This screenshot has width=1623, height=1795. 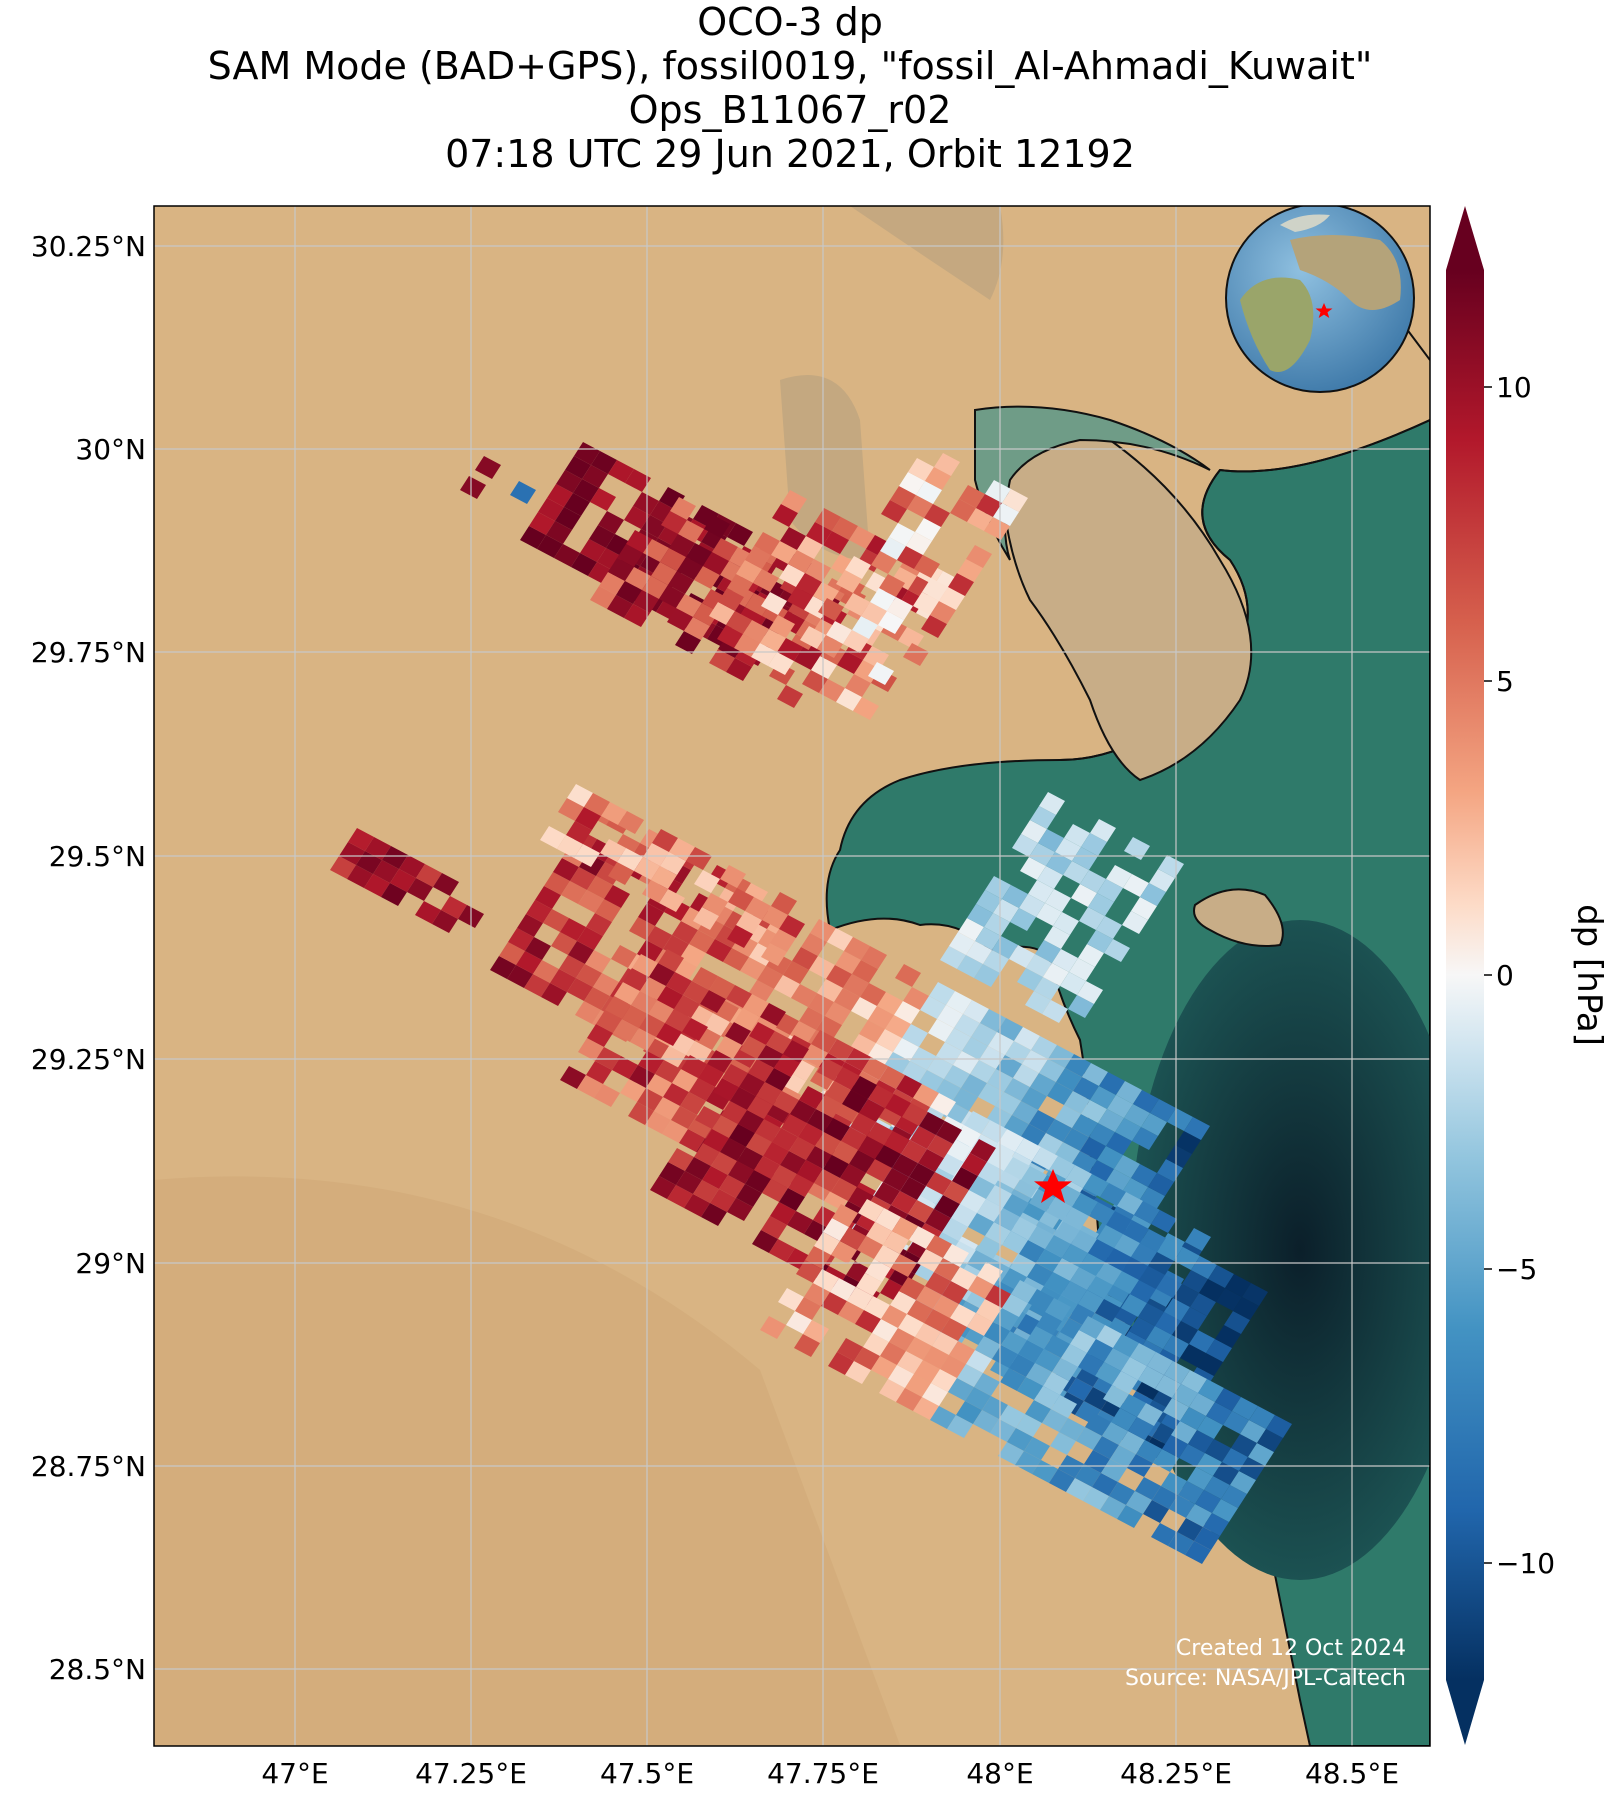 I want to click on lat-tick-label: 30°N, so click(x=110, y=449).